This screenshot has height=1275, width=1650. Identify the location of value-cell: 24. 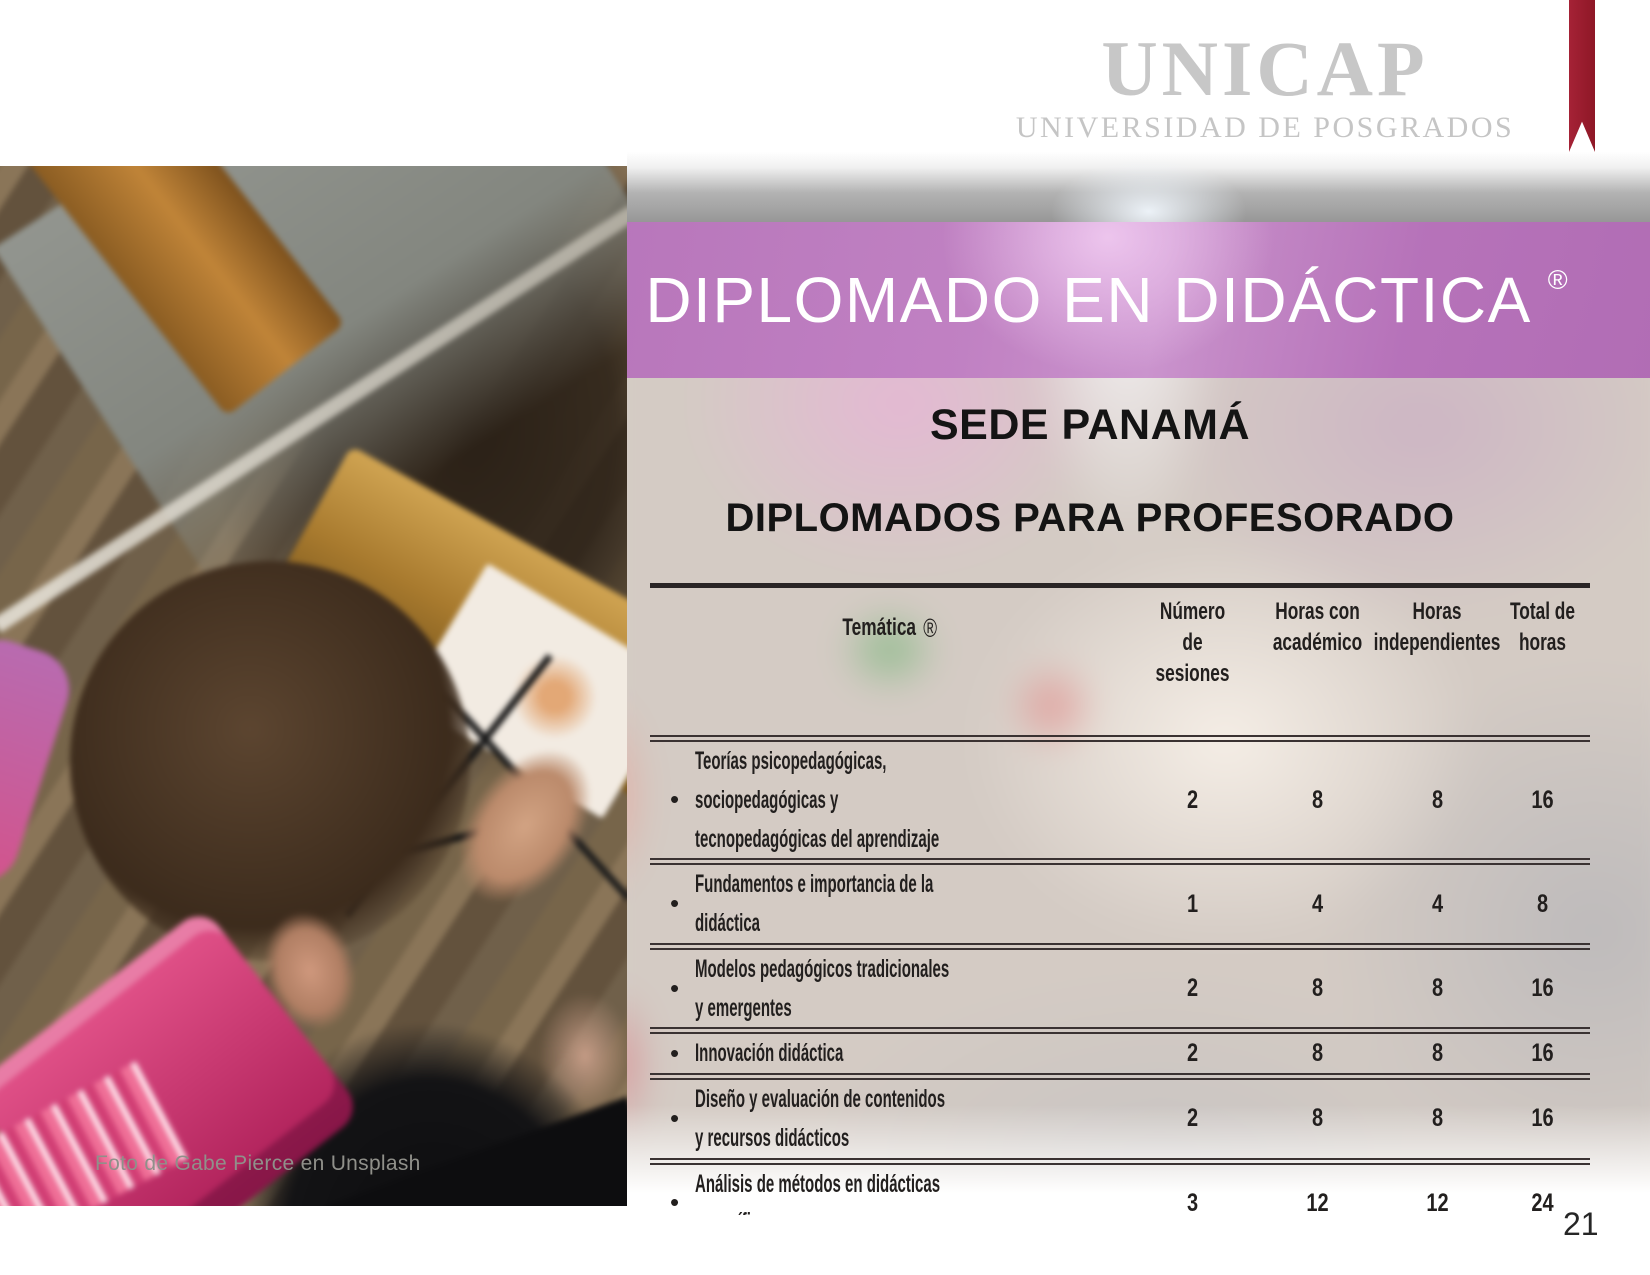
(1542, 1201).